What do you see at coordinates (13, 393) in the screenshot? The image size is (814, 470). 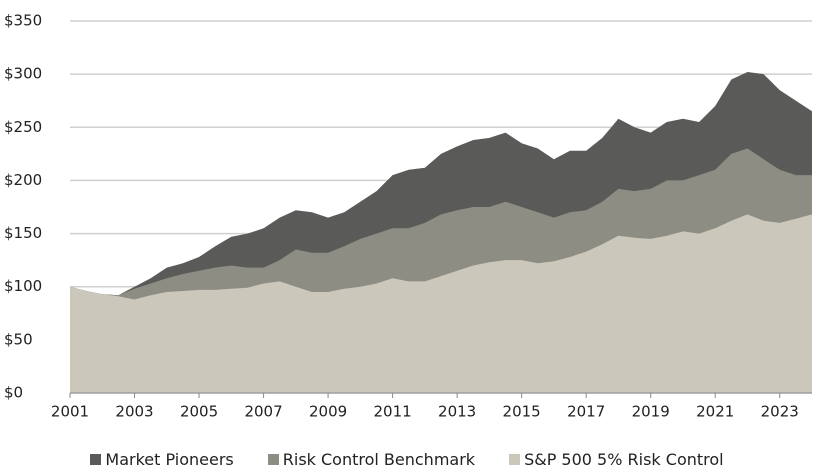 I see `y-tick-label: $0` at bounding box center [13, 393].